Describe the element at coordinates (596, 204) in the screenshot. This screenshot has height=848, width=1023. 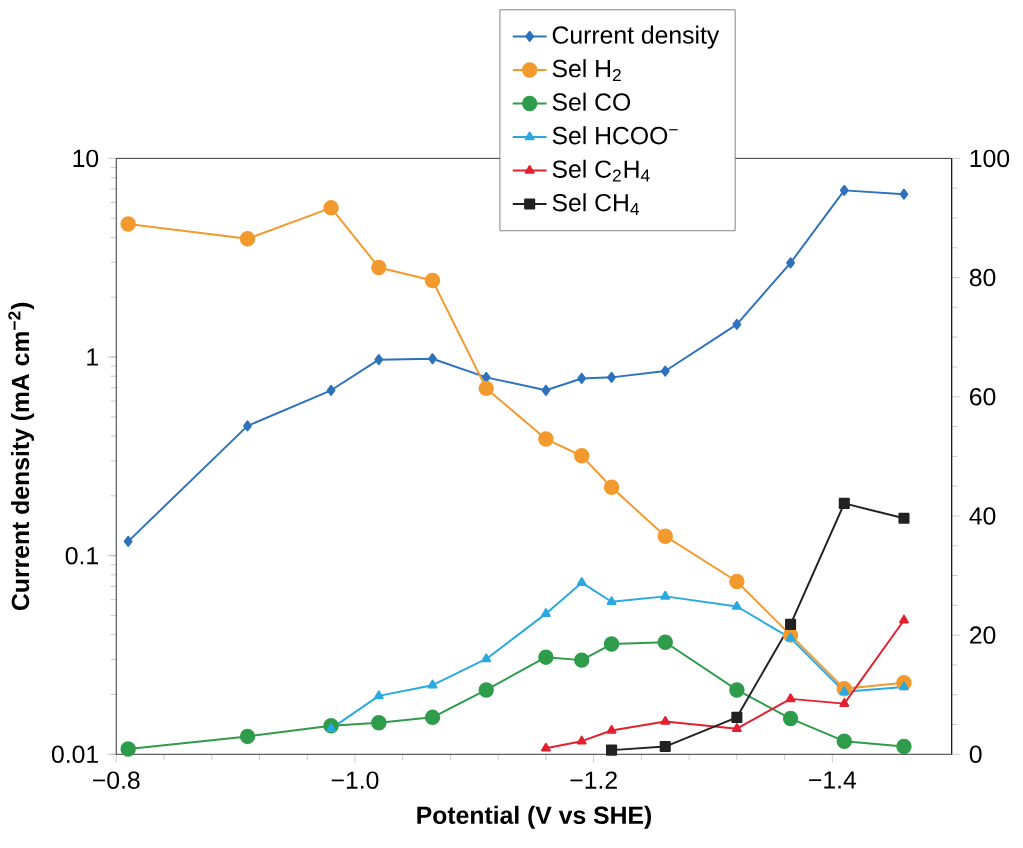
I see `legend-label: Sel CH$_{4}$` at that location.